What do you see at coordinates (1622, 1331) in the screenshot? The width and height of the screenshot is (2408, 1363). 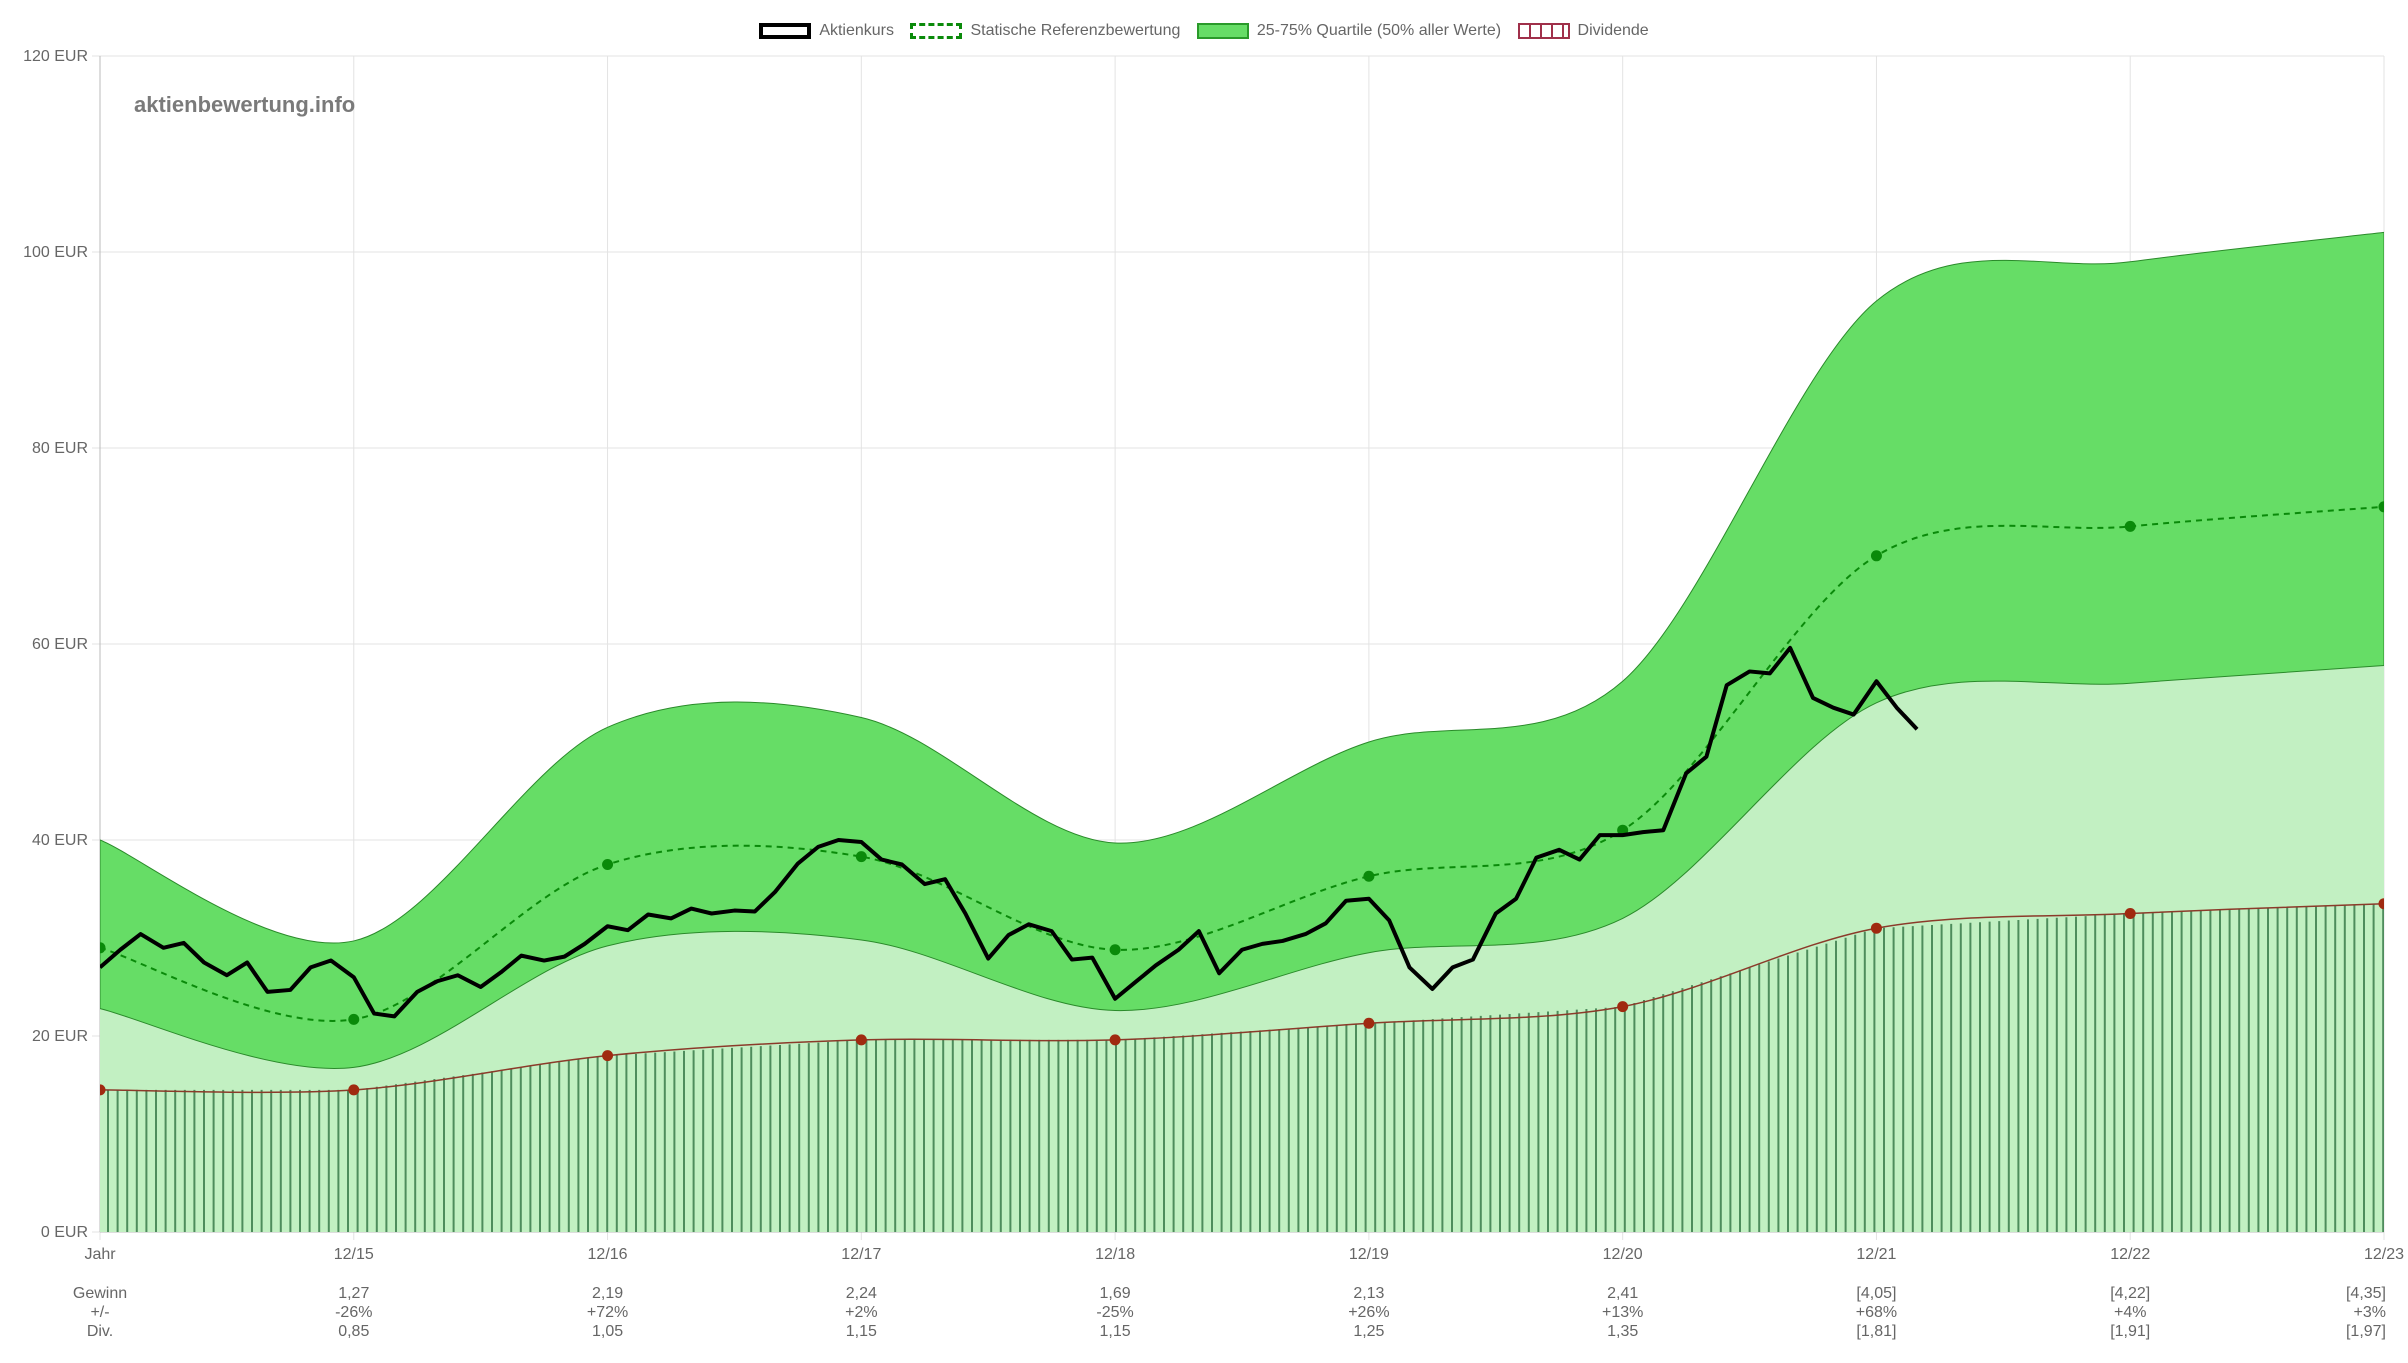 I see `footer-cell-div: 1,35` at bounding box center [1622, 1331].